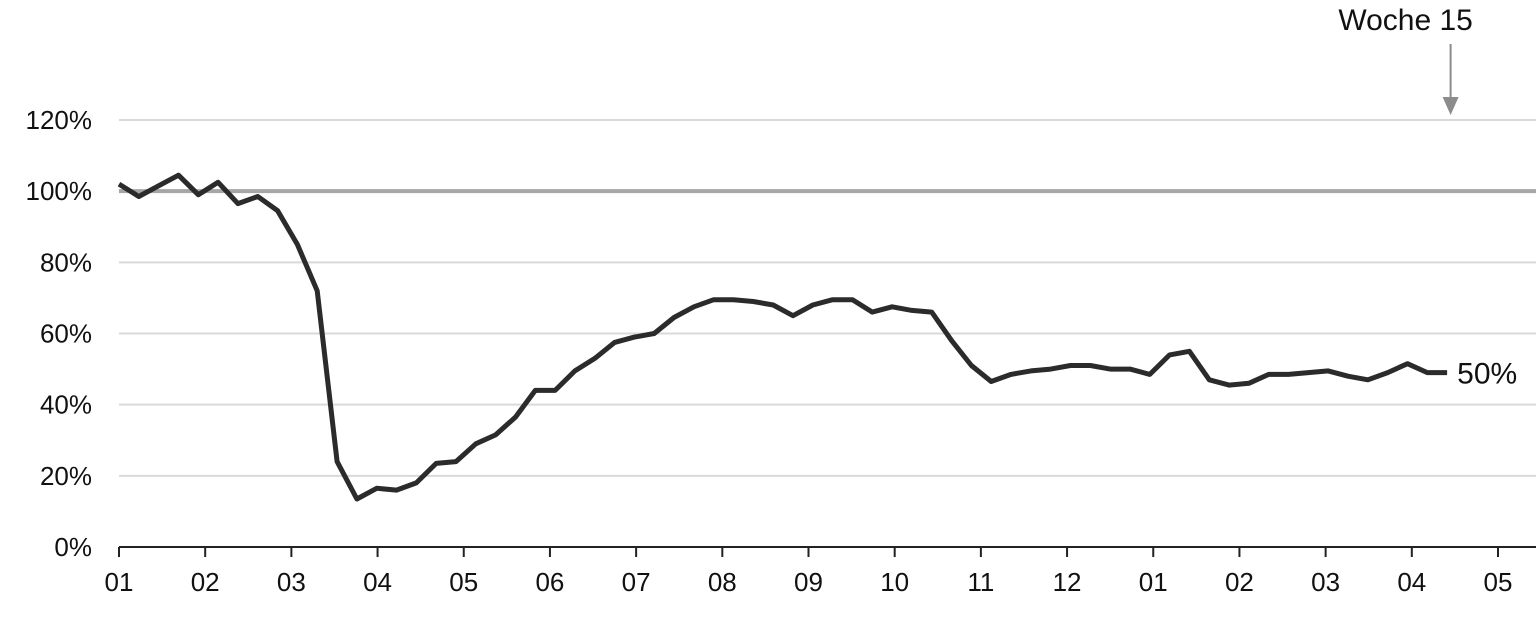 The height and width of the screenshot is (630, 1536). Describe the element at coordinates (1450, 106) in the screenshot. I see `annotation-arrow-icon` at that location.